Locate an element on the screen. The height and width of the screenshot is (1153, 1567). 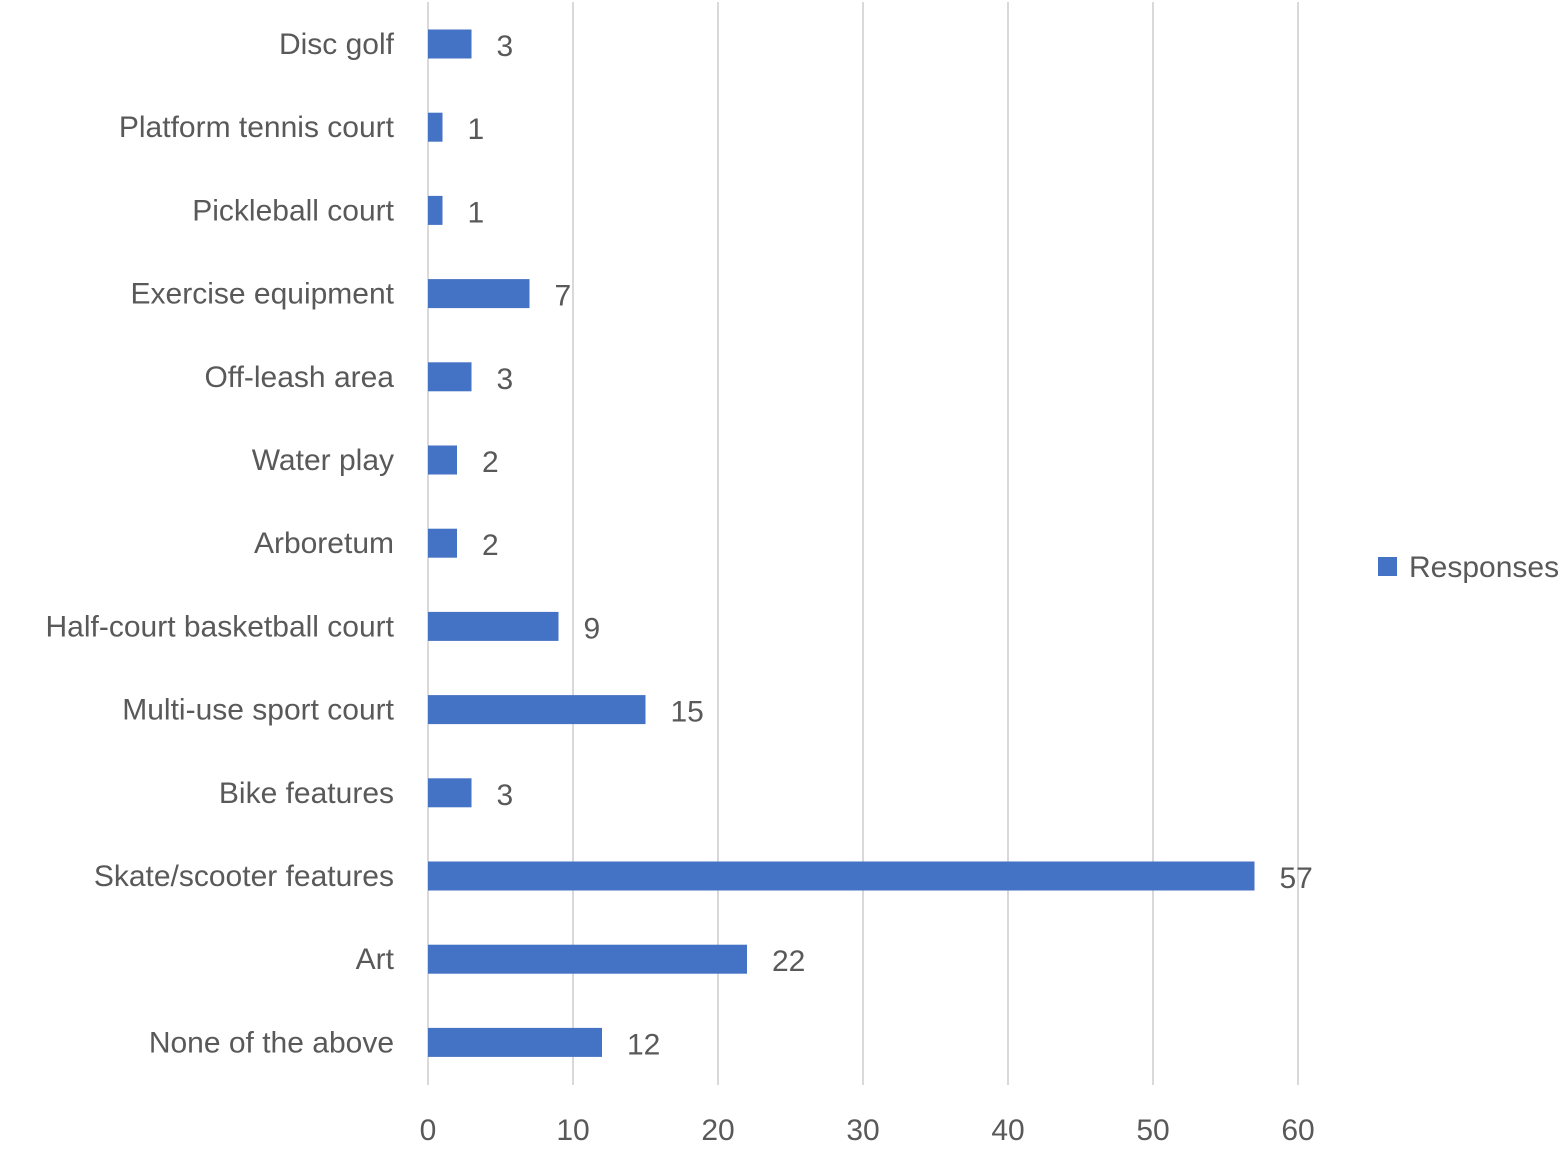
bar-skate-scooter-features is located at coordinates (841, 876).